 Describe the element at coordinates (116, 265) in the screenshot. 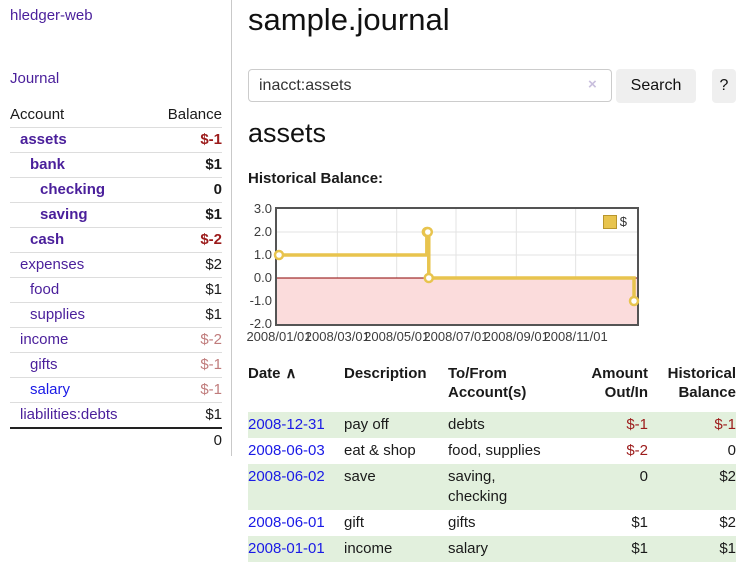

I see `account-row: expenses $2` at that location.